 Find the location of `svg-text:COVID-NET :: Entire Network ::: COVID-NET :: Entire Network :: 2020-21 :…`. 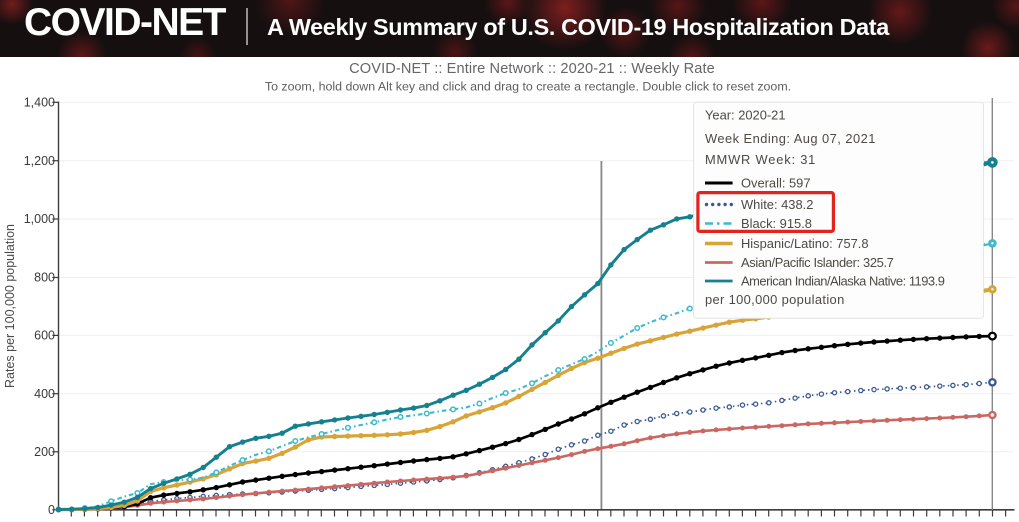

svg-text:COVID-NET :: Entire Network ::: COVID-NET :: Entire Network :: 2020-21 :… is located at coordinates (532, 69).